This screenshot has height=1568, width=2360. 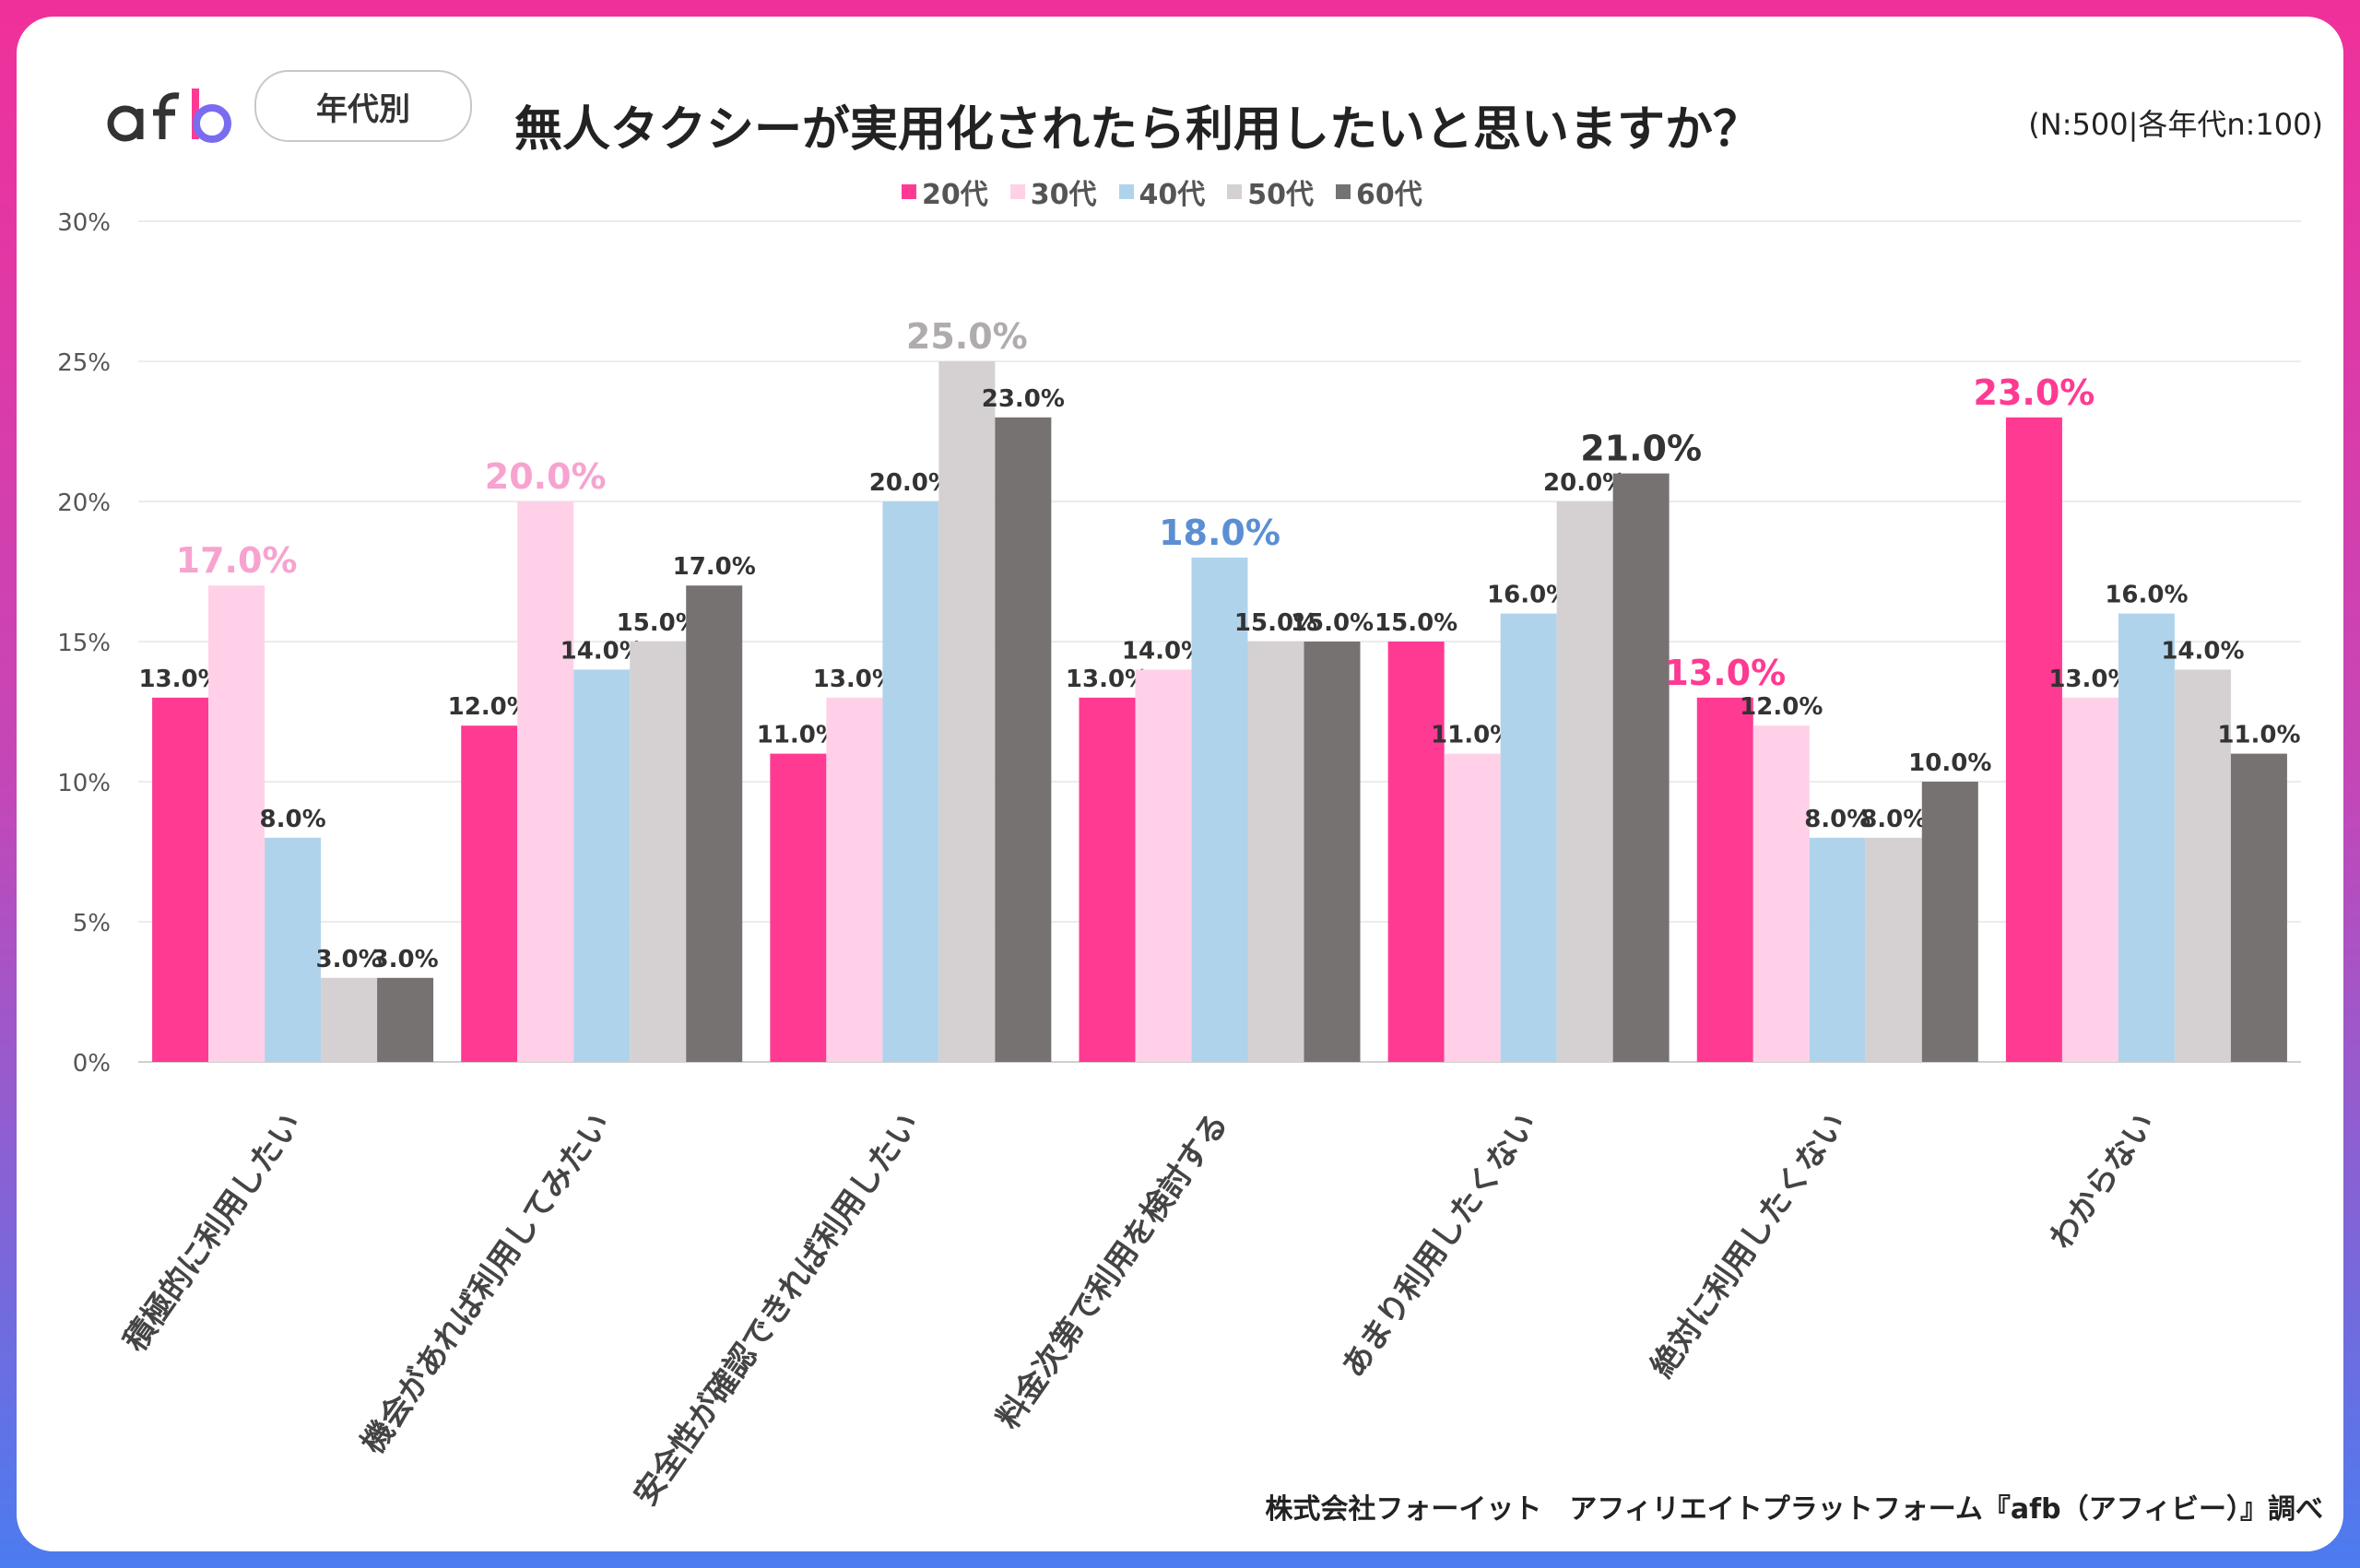 I want to click on afb-logo, so click(x=169, y=115).